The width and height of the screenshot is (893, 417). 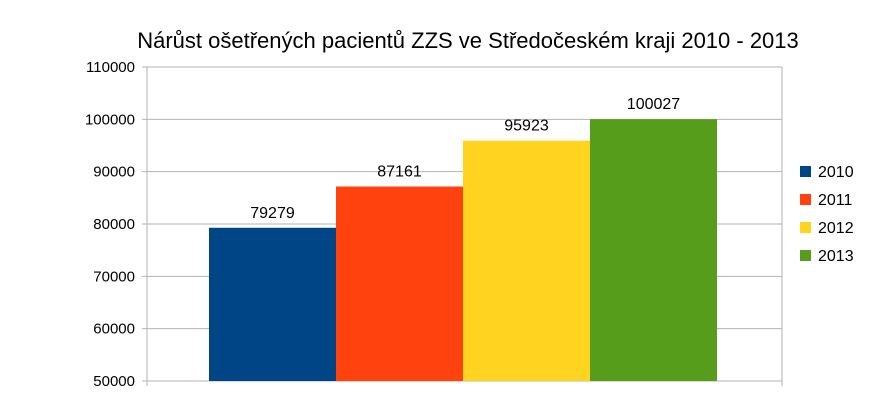 I want to click on data-label-2013: 100027, so click(x=653, y=104).